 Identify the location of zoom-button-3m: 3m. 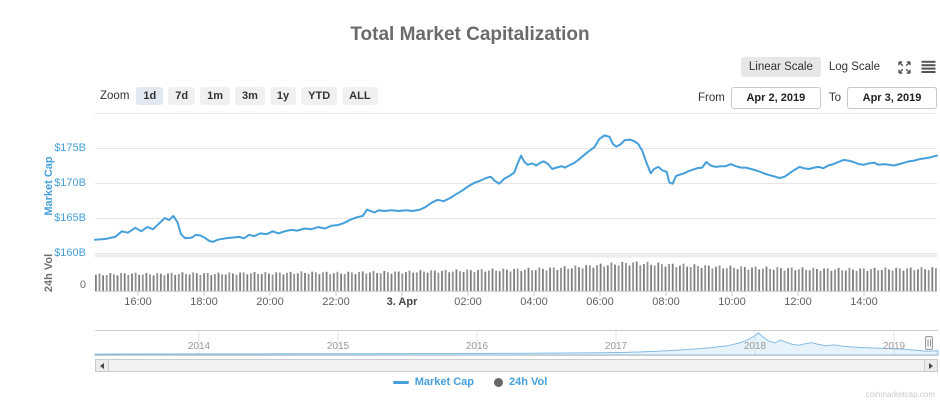
(250, 96).